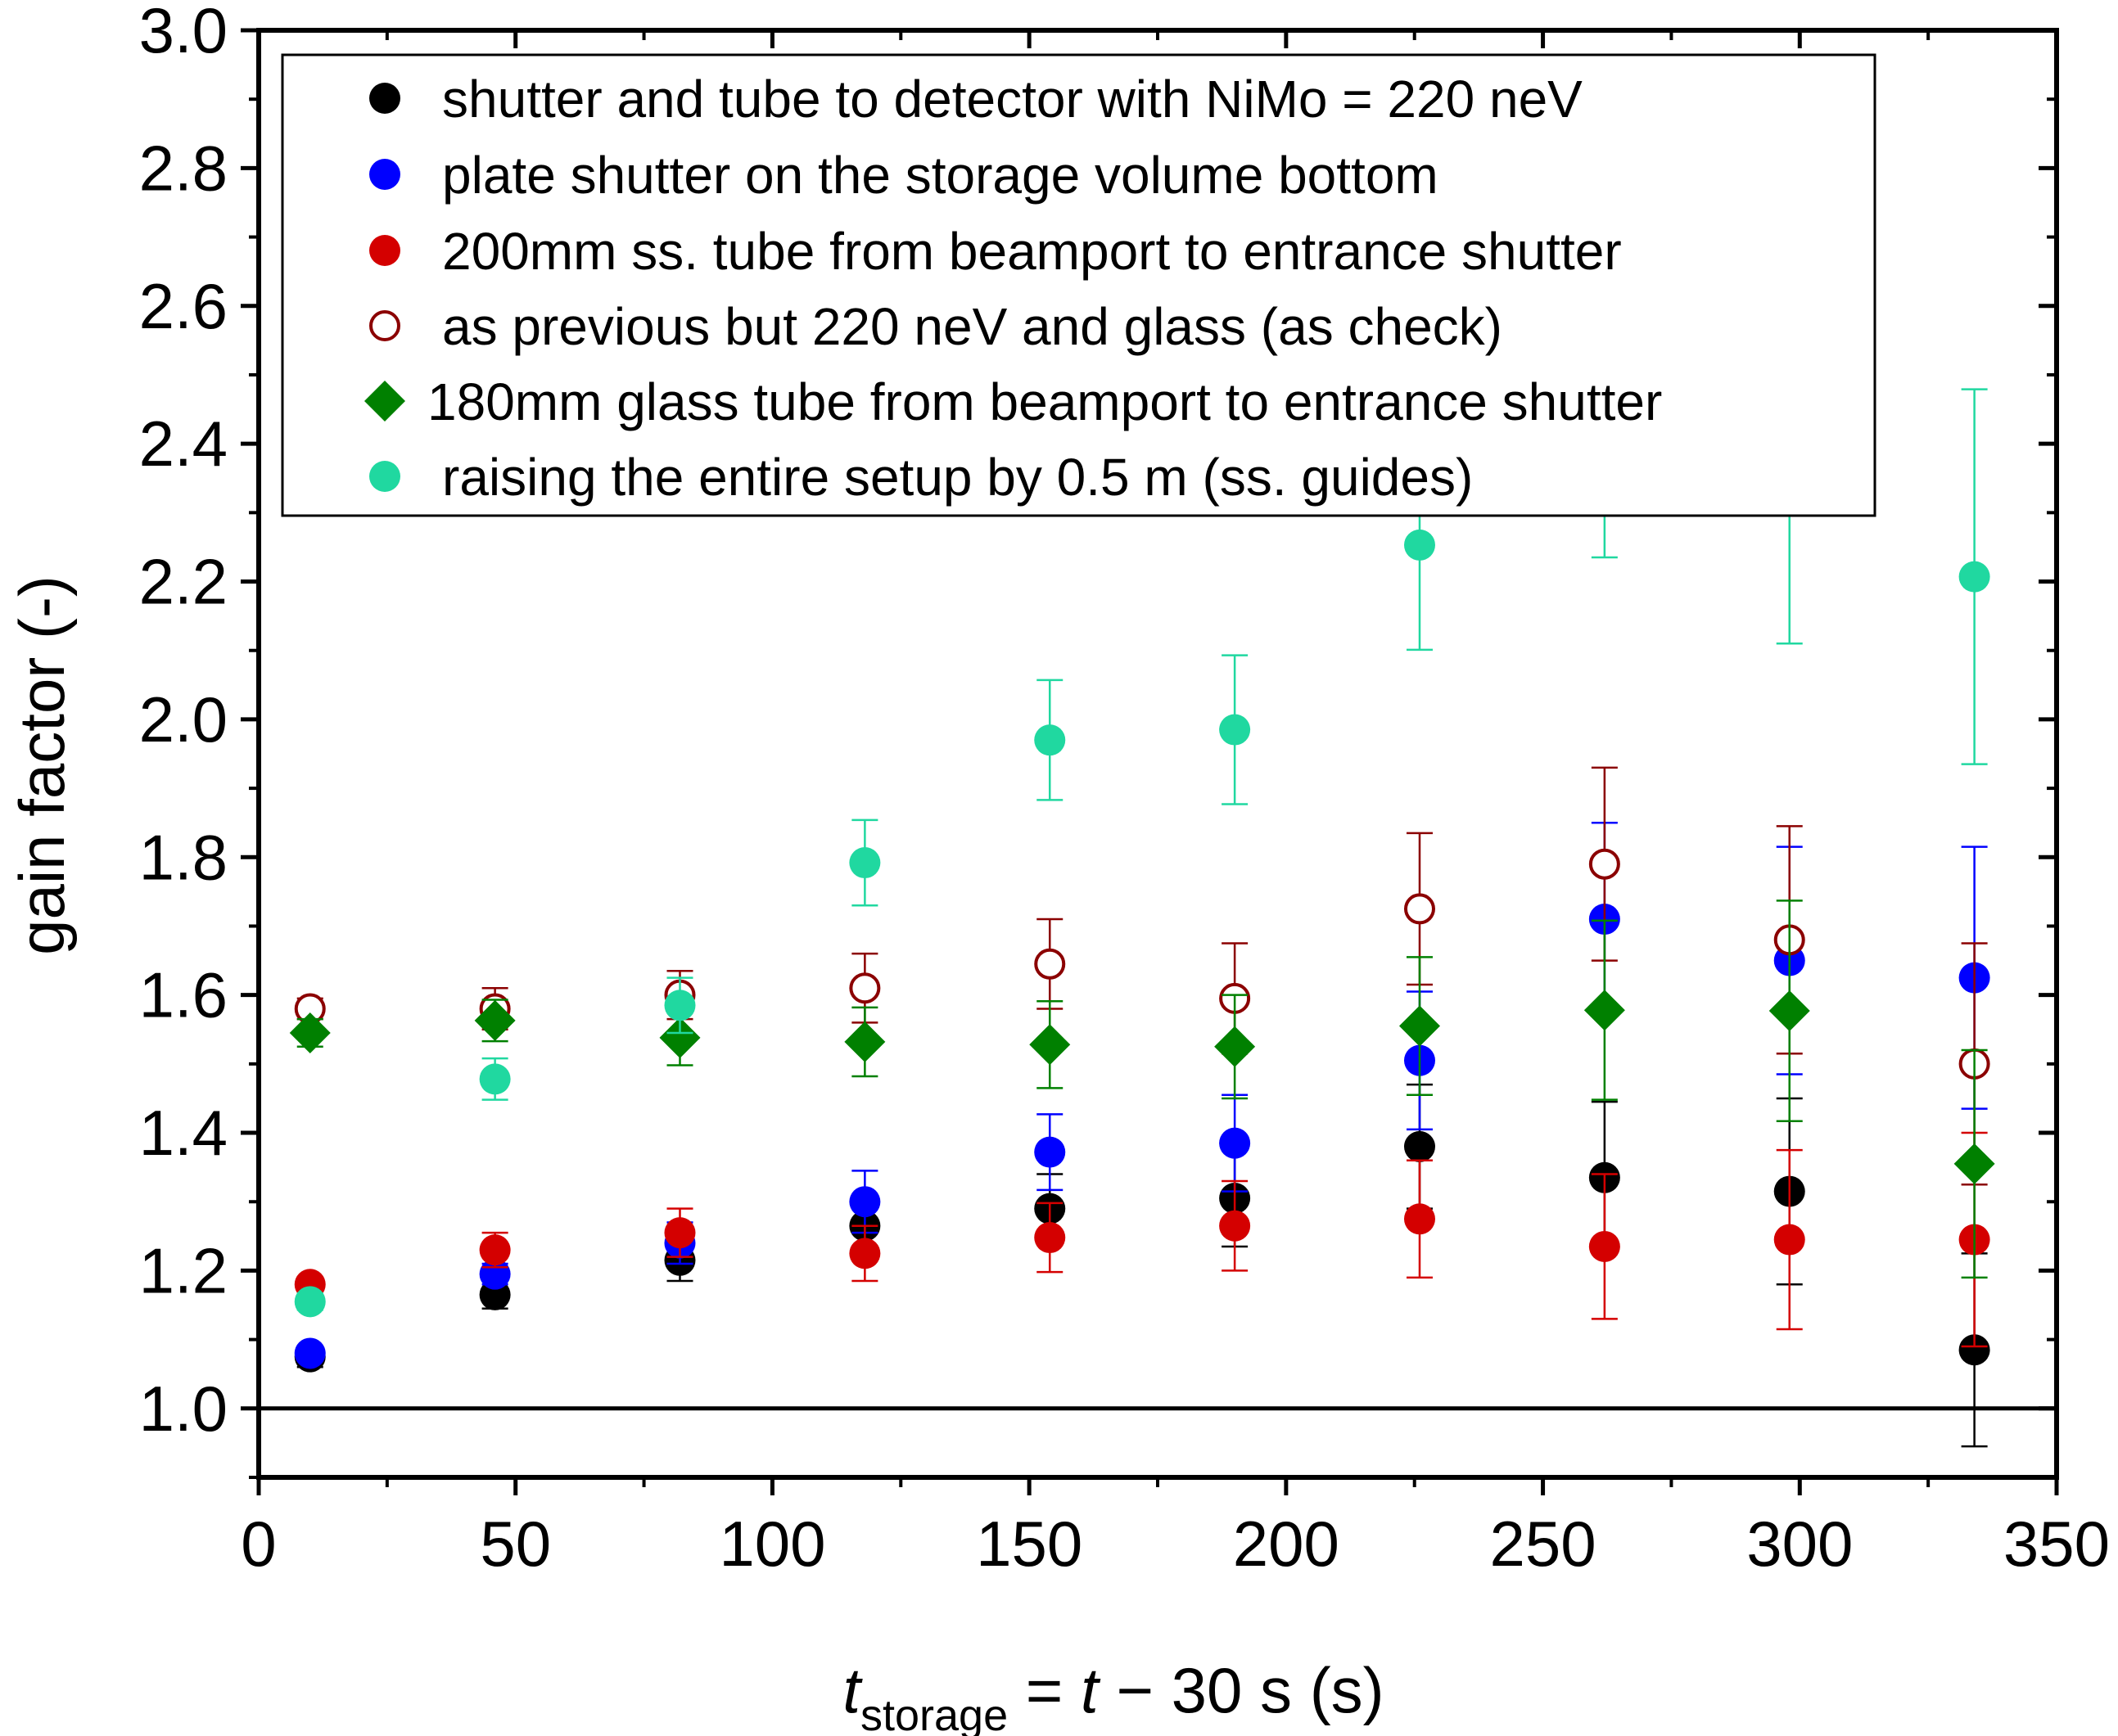 The height and width of the screenshot is (1736, 2118). I want to click on x-tick-label: 0, so click(258, 1544).